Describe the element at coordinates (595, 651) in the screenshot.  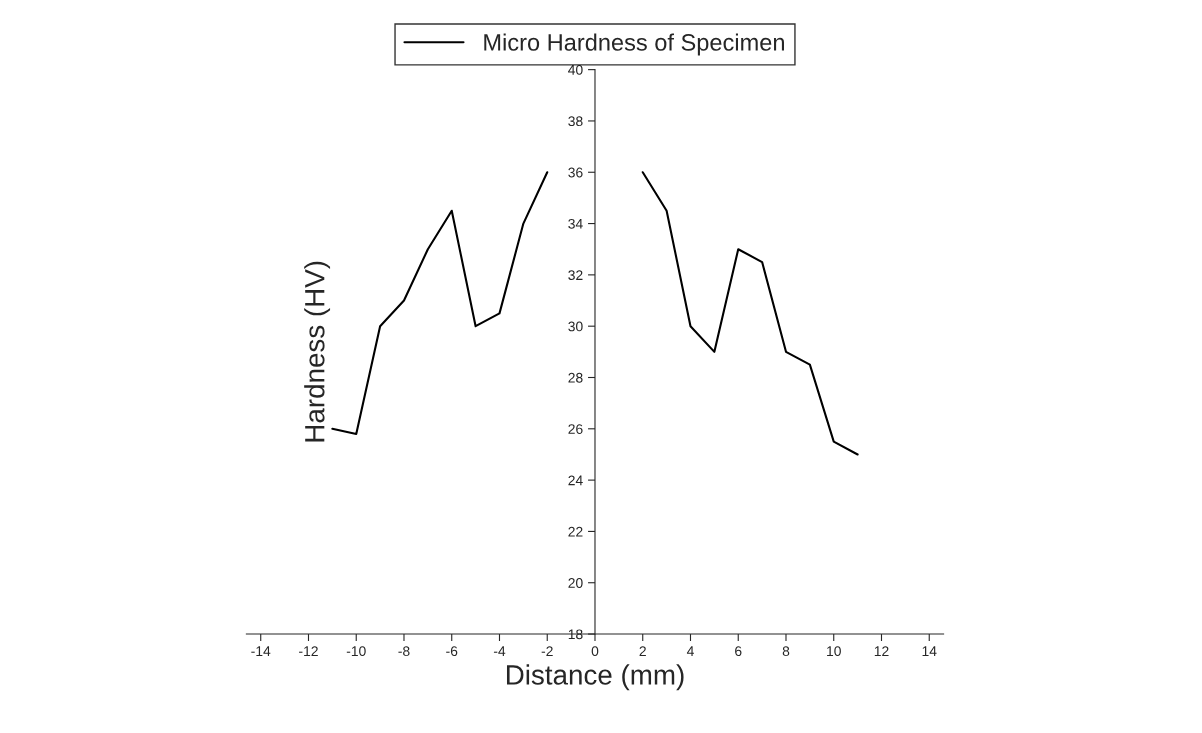
I see `x-tick-label: 0` at that location.